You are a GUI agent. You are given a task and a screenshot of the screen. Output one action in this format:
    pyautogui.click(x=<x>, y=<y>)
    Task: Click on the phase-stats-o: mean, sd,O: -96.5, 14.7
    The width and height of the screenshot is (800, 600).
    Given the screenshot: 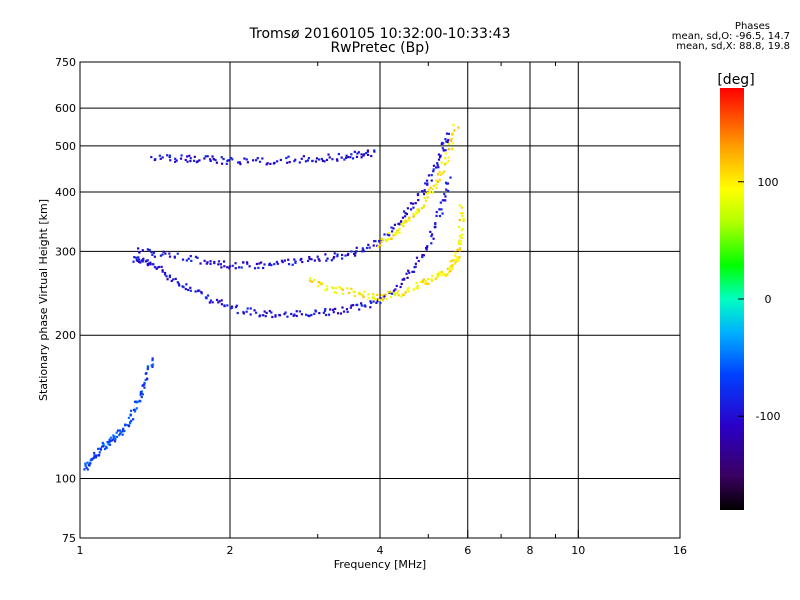 What is the action you would take?
    pyautogui.click(x=730, y=36)
    